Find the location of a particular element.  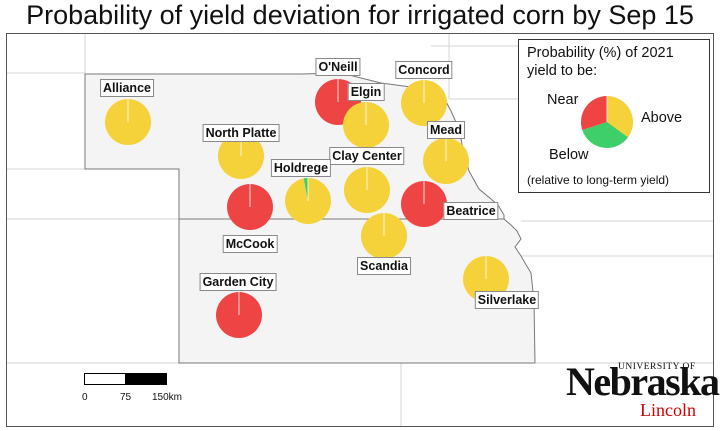

logo-nebraska-text: Nebraska is located at coordinates (643, 381).